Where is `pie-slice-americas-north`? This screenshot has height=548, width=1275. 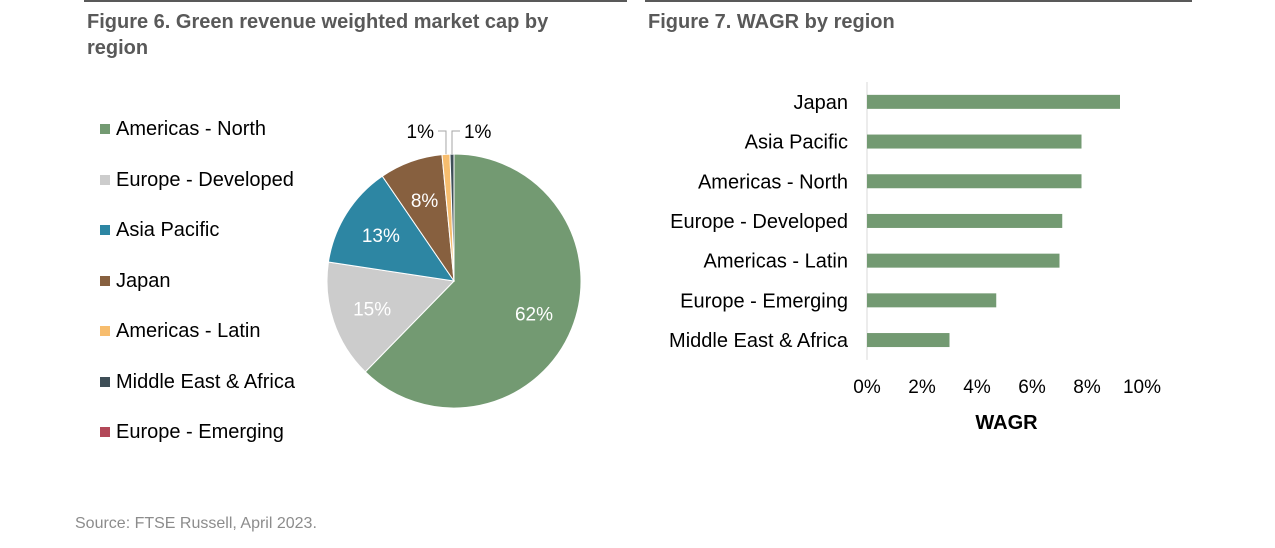 pie-slice-americas-north is located at coordinates (473, 281).